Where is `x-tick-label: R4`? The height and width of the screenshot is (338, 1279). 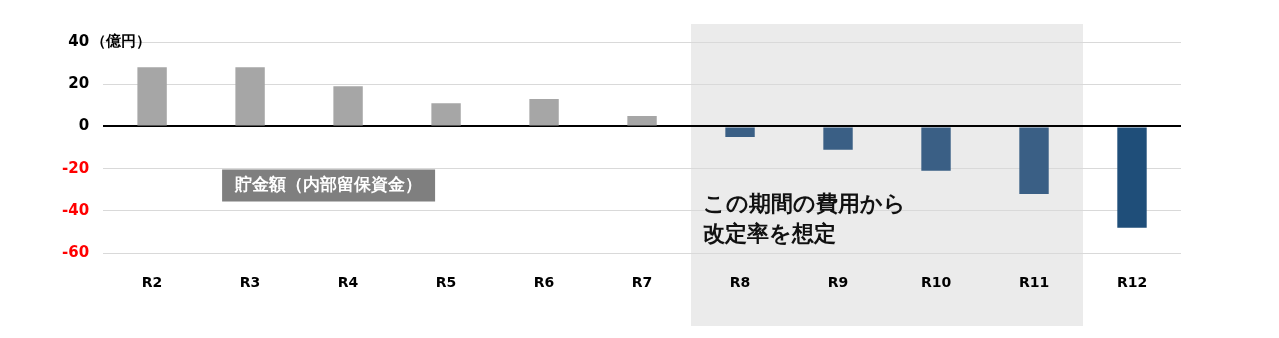
x-tick-label: R4 is located at coordinates (348, 282).